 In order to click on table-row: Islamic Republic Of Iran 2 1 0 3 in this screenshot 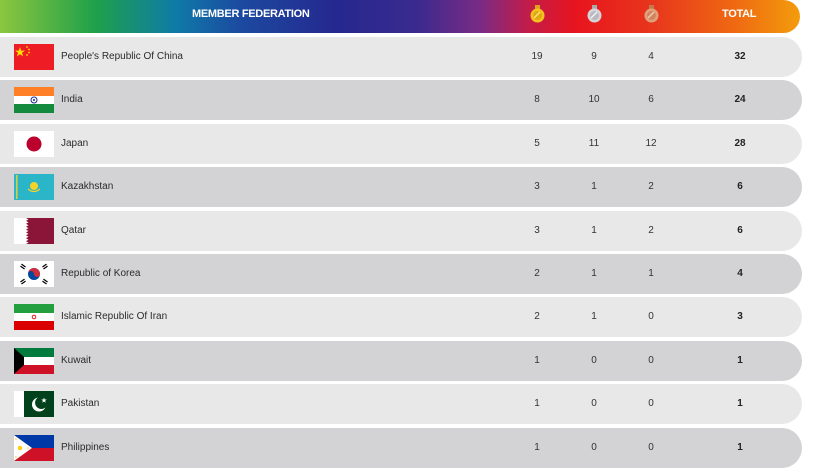, I will do `click(401, 317)`.